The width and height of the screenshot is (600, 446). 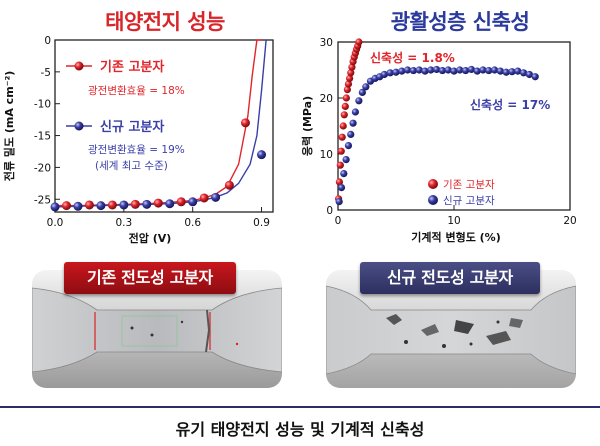 What do you see at coordinates (569, 221) in the screenshot?
I see `ss-x-tick-label: 20` at bounding box center [569, 221].